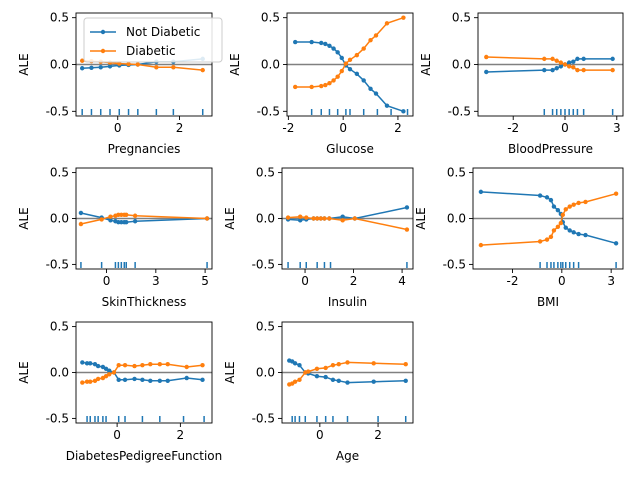 This screenshot has width=640, height=480. Describe the element at coordinates (163, 32) in the screenshot. I see `legend-label: Not Diabetic` at that location.